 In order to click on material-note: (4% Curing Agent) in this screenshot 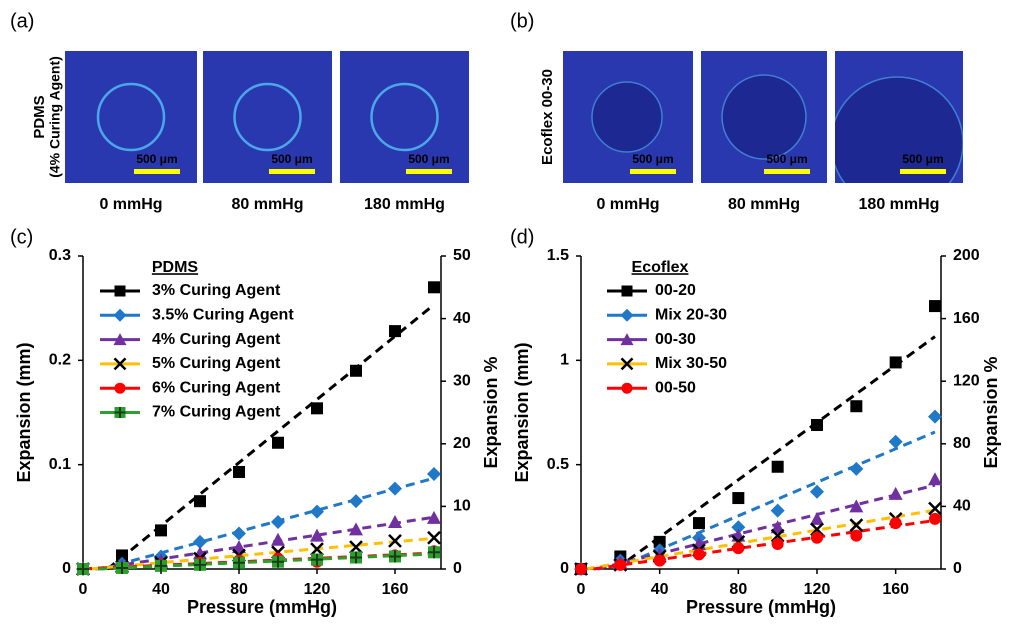, I will do `click(55, 117)`.